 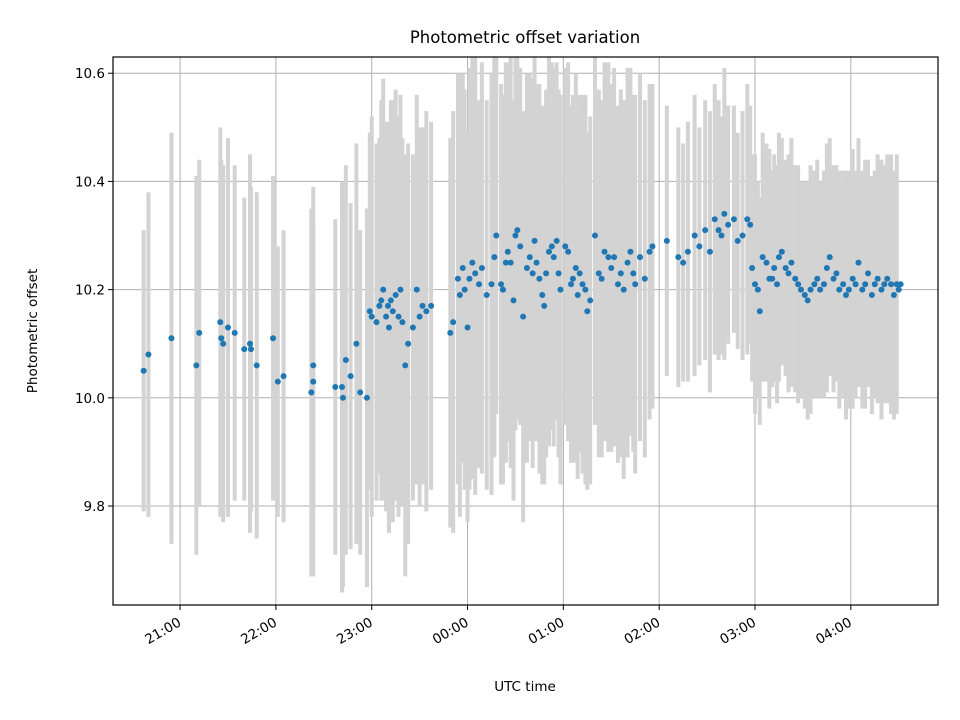 I want to click on x-axis-label: UTC time, so click(x=525, y=687).